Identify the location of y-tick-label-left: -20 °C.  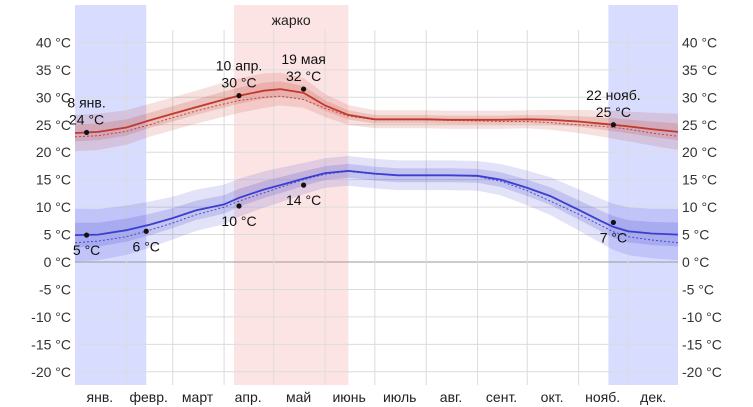
(51, 372).